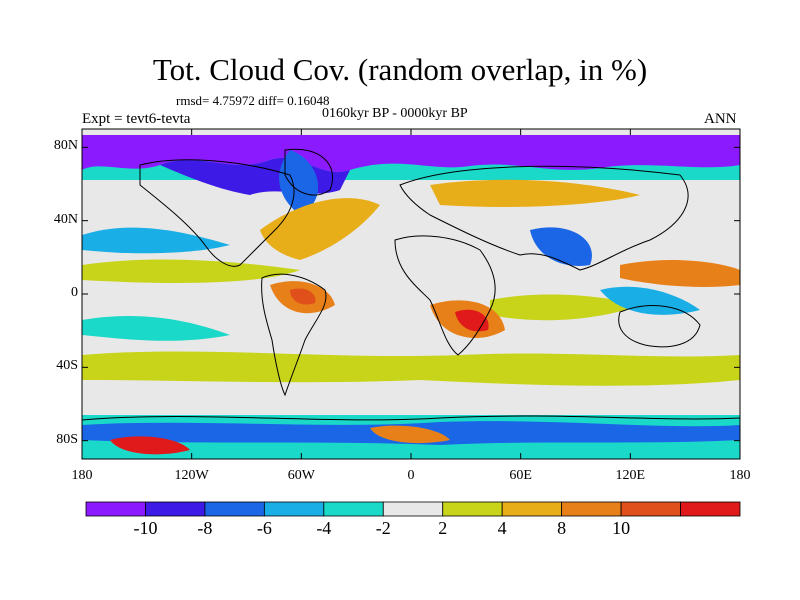 This screenshot has height=600, width=800. Describe the element at coordinates (411, 154) in the screenshot. I see `arctic-purple` at that location.